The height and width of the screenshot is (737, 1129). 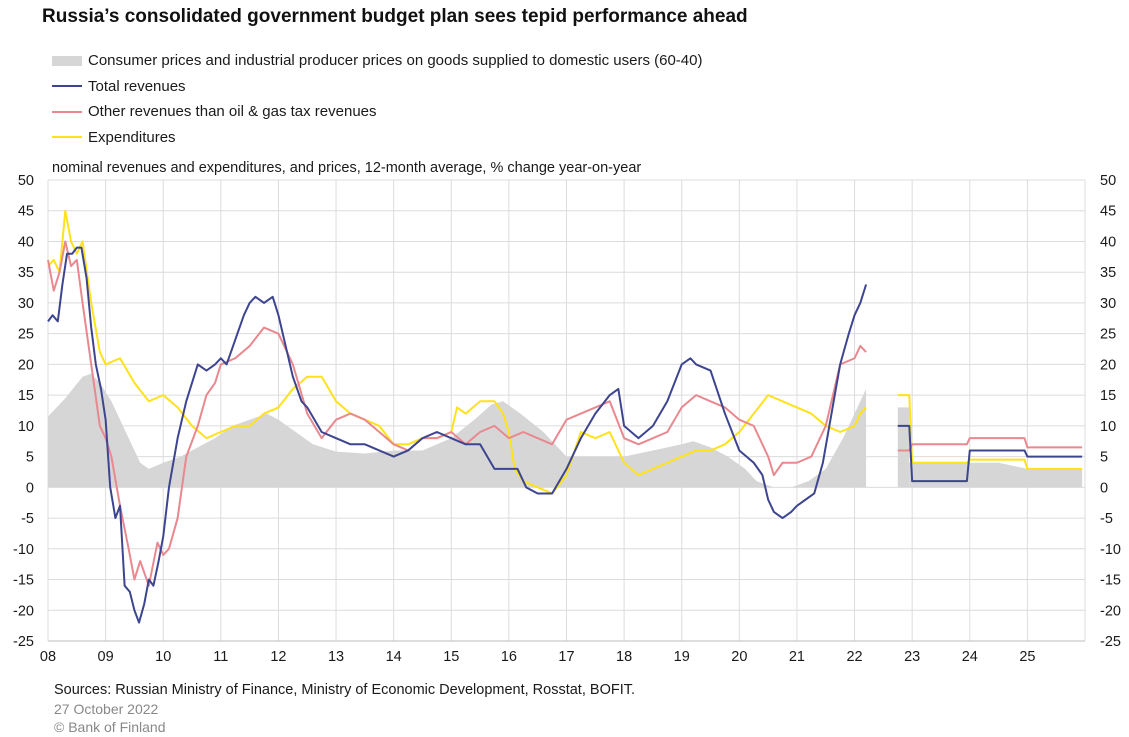 I want to click on y-tick-label-right: 40, so click(x=1108, y=242).